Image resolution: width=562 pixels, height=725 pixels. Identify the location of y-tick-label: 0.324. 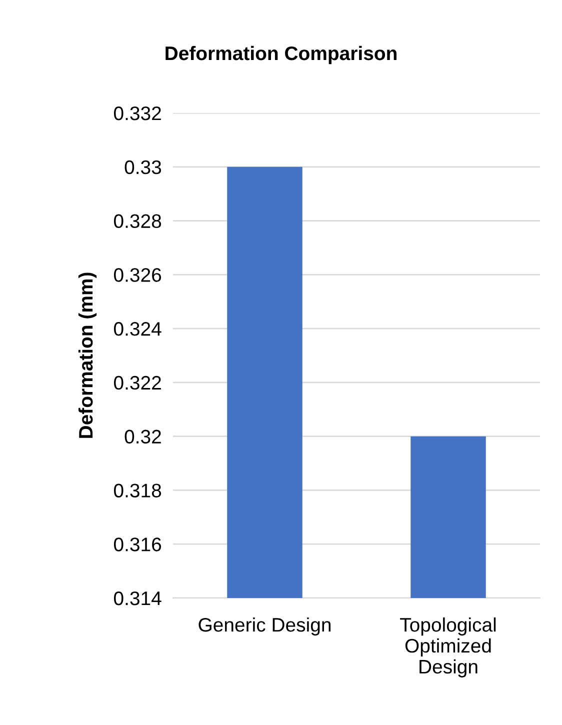
(138, 329).